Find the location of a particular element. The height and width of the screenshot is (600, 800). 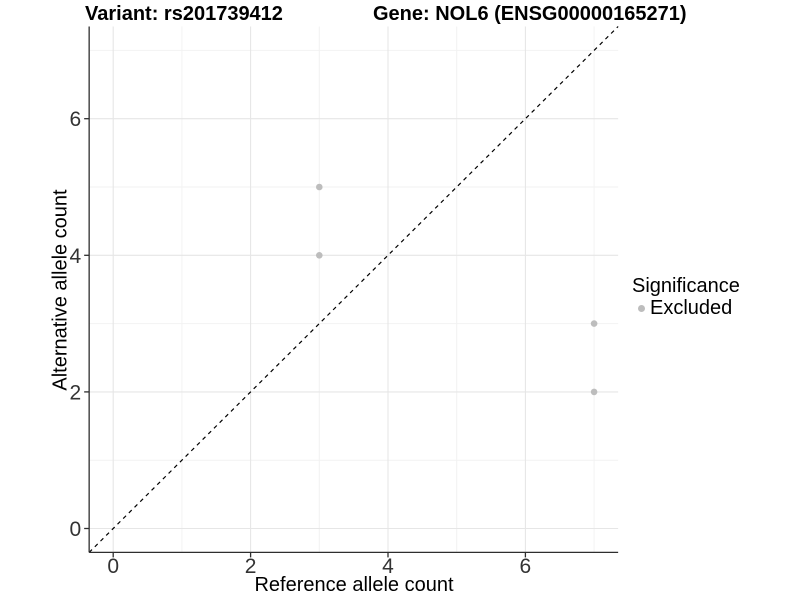

legend-entry-label: Excluded is located at coordinates (691, 308).